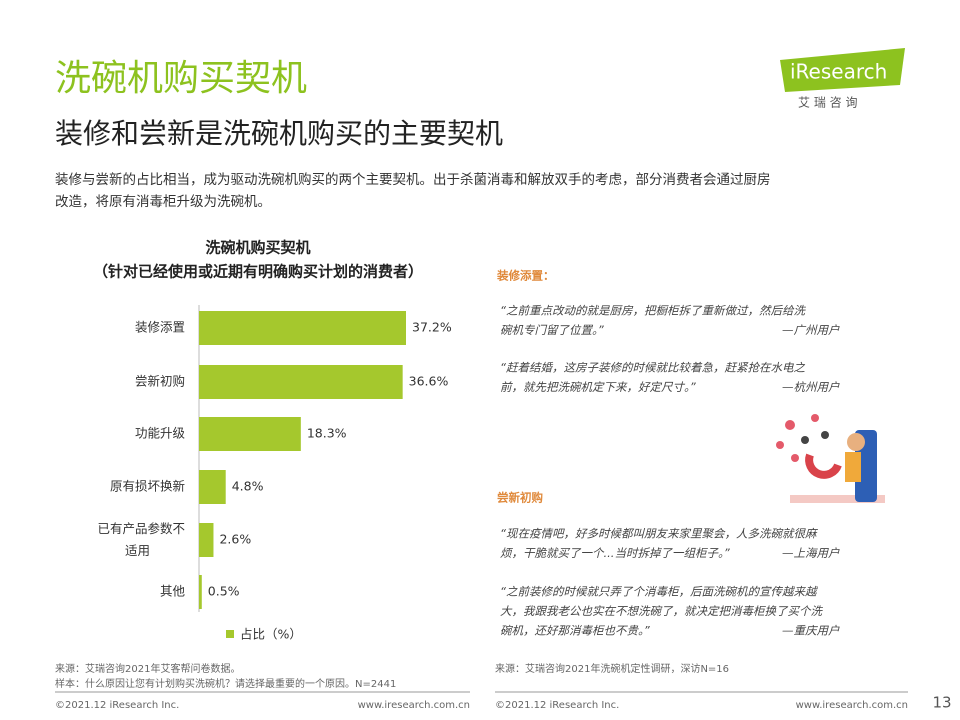  Describe the element at coordinates (141, 539) in the screenshot. I see `category-label: 已有产品参数不适用` at that location.